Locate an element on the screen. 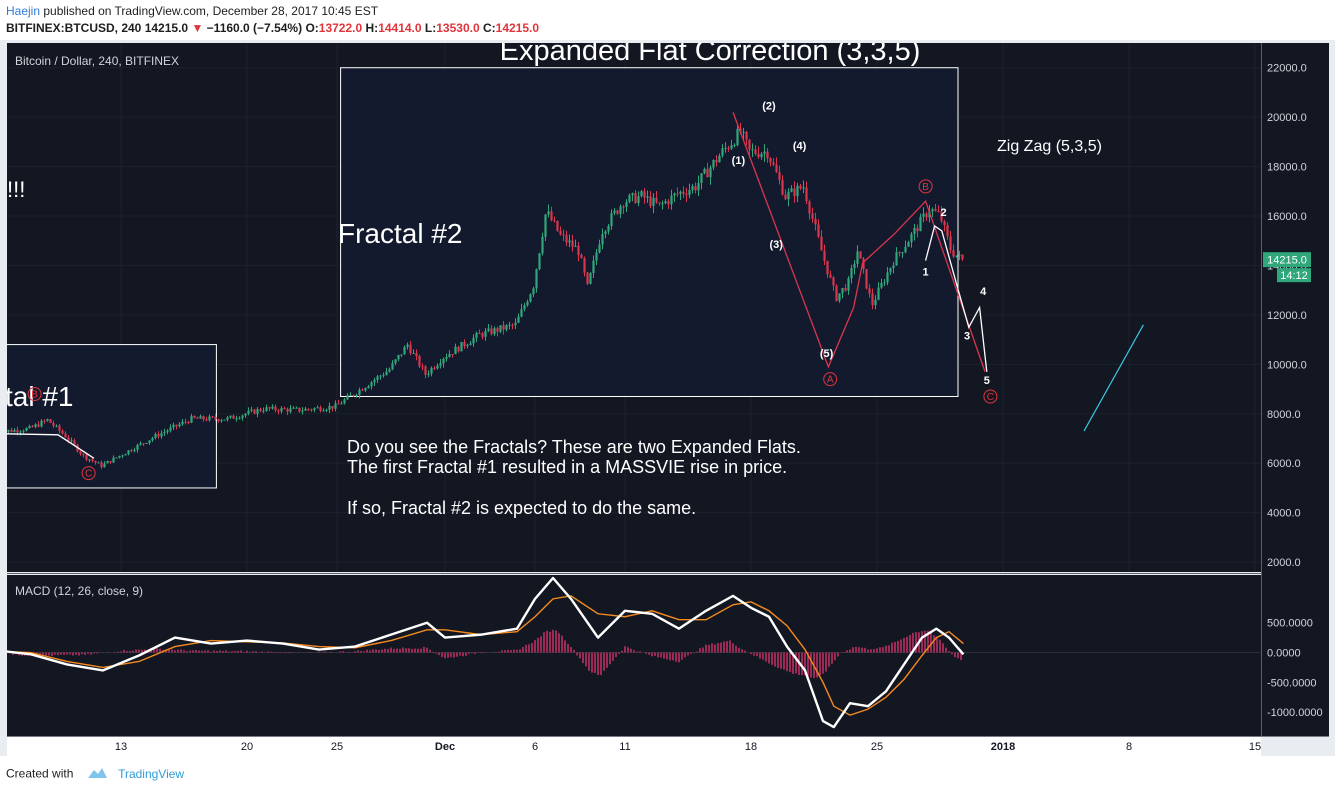 This screenshot has height=792, width=1335. close-label: C: is located at coordinates (489, 28).